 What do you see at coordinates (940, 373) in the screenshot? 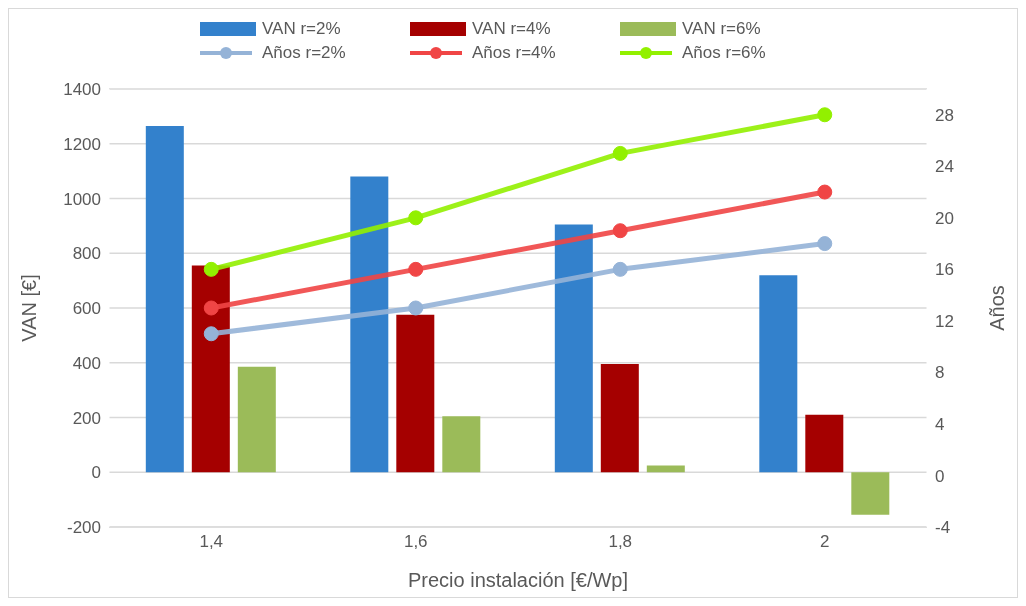
I see `y2-tick-label: 8` at bounding box center [940, 373].